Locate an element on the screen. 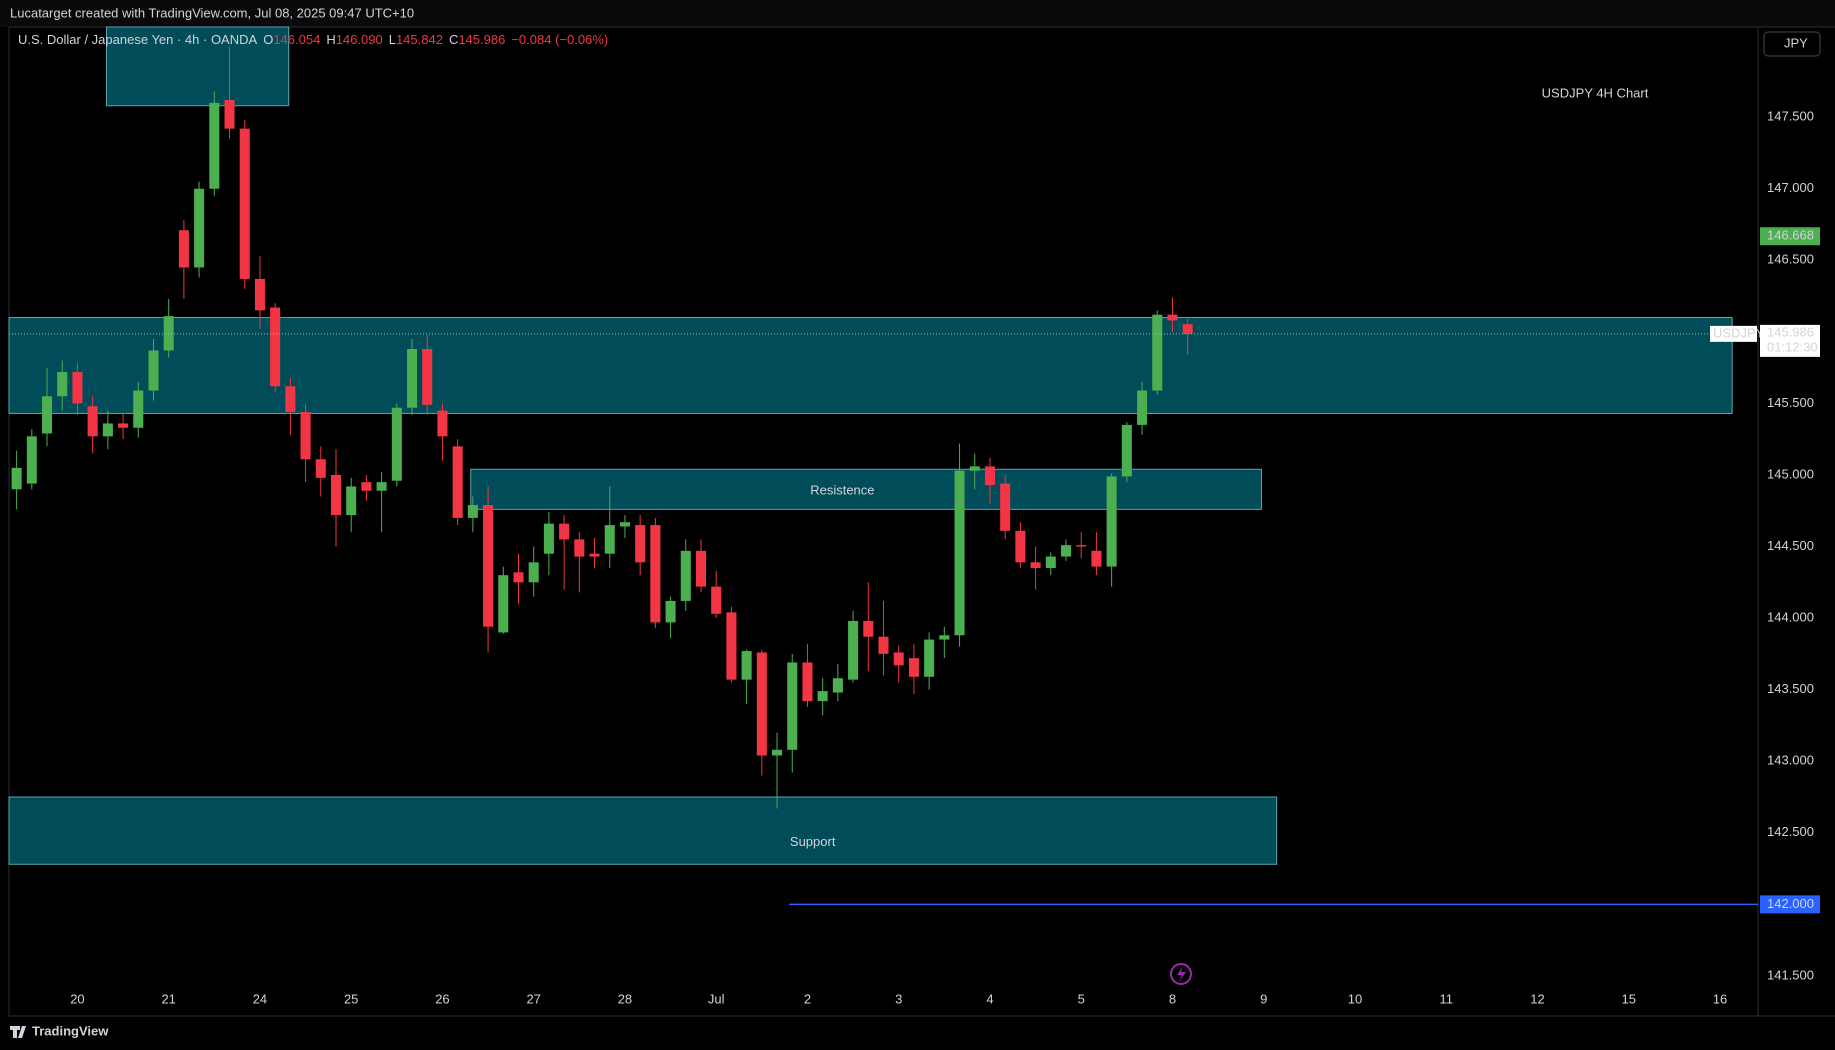 This screenshot has width=1835, height=1050. zone-label: Resistence is located at coordinates (842, 490).